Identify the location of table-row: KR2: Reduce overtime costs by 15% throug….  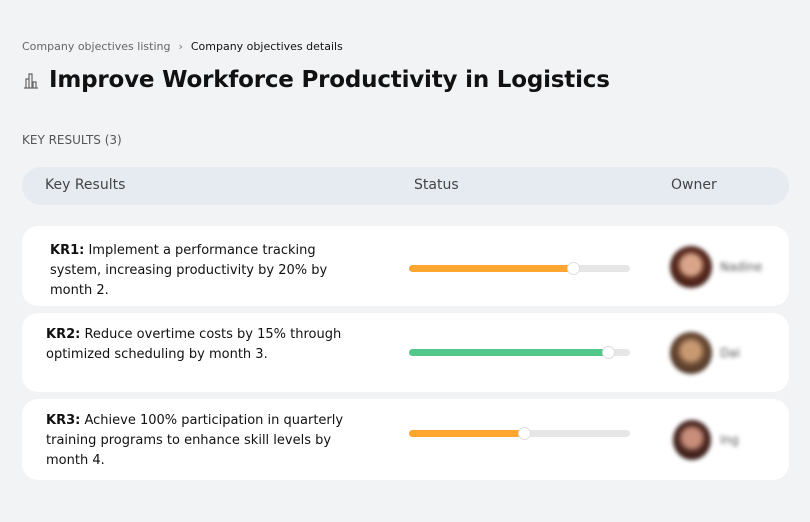
(405, 352).